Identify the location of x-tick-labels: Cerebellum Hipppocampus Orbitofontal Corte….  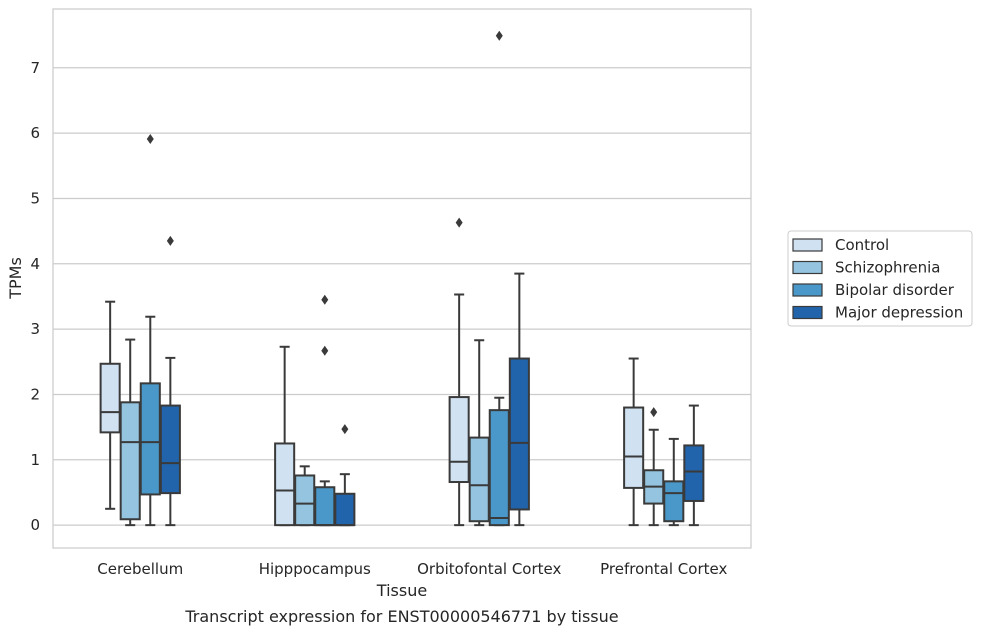
(412, 569).